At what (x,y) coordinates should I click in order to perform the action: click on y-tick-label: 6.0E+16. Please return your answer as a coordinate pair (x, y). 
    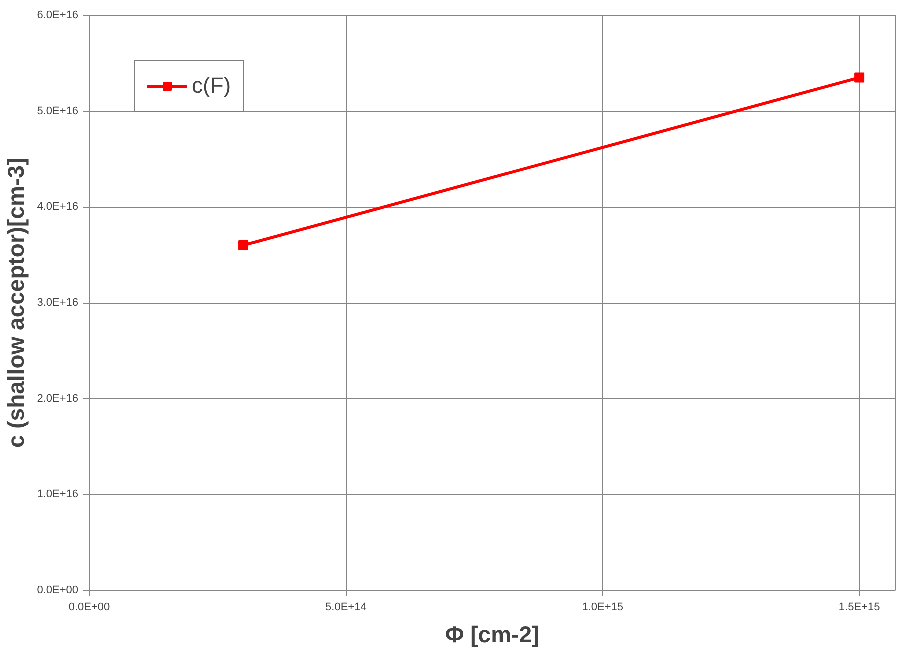
    Looking at the image, I should click on (58, 16).